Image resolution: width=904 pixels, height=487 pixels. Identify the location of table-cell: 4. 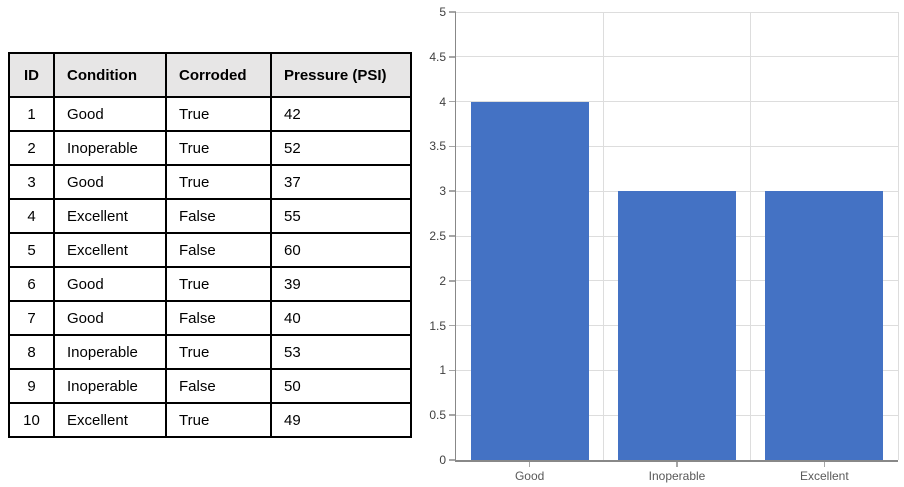
(31, 216).